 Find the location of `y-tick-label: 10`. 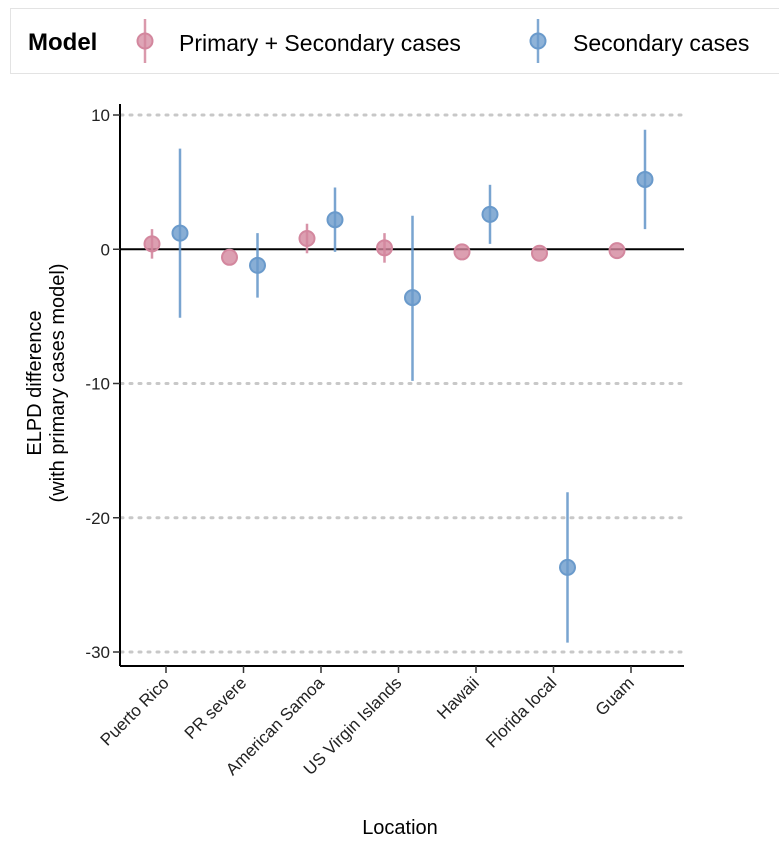

y-tick-label: 10 is located at coordinates (100, 115).